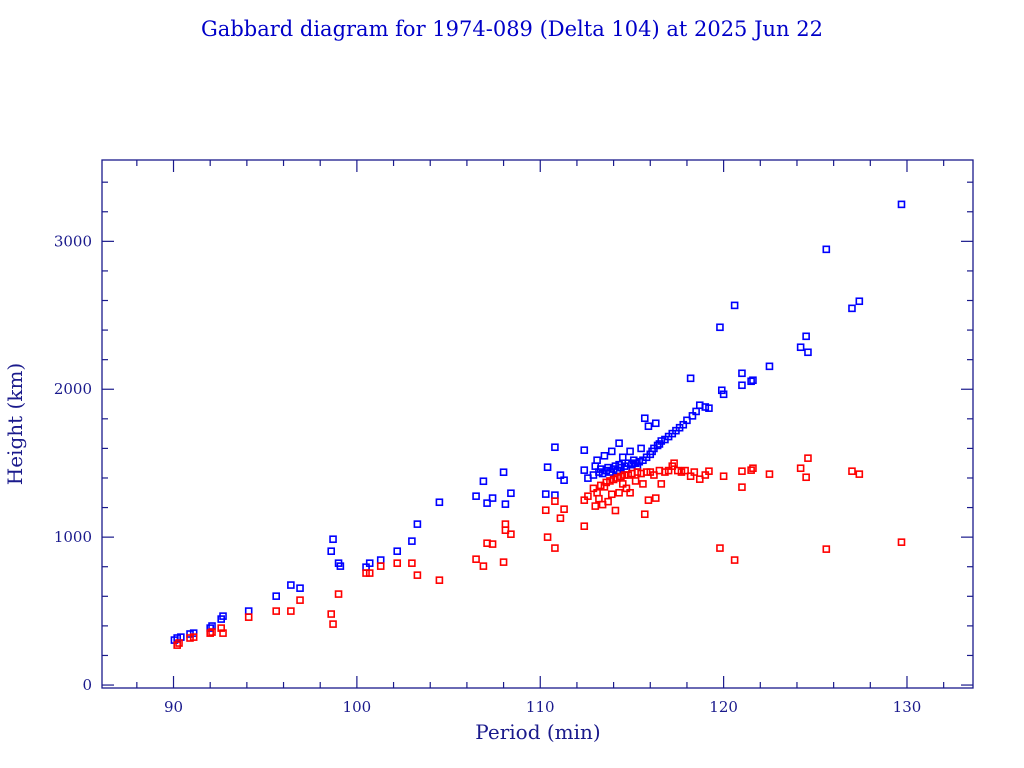 Image resolution: width=1024 pixels, height=768 pixels. What do you see at coordinates (73, 241) in the screenshot?
I see `y-tick-label: 3000` at bounding box center [73, 241].